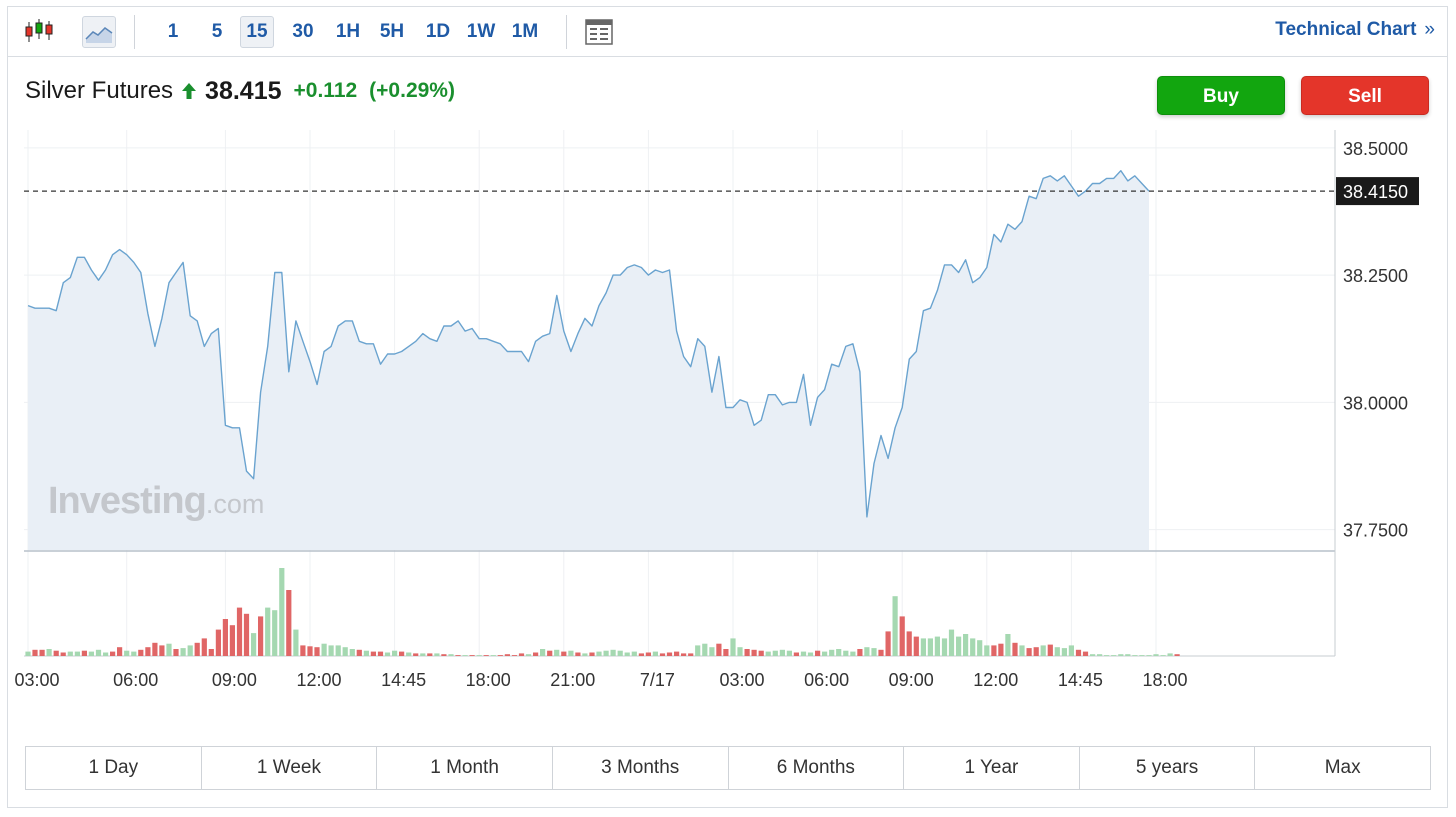 The width and height of the screenshot is (1456, 817). Describe the element at coordinates (572, 680) in the screenshot. I see `x-tick-label: 21:00` at that location.